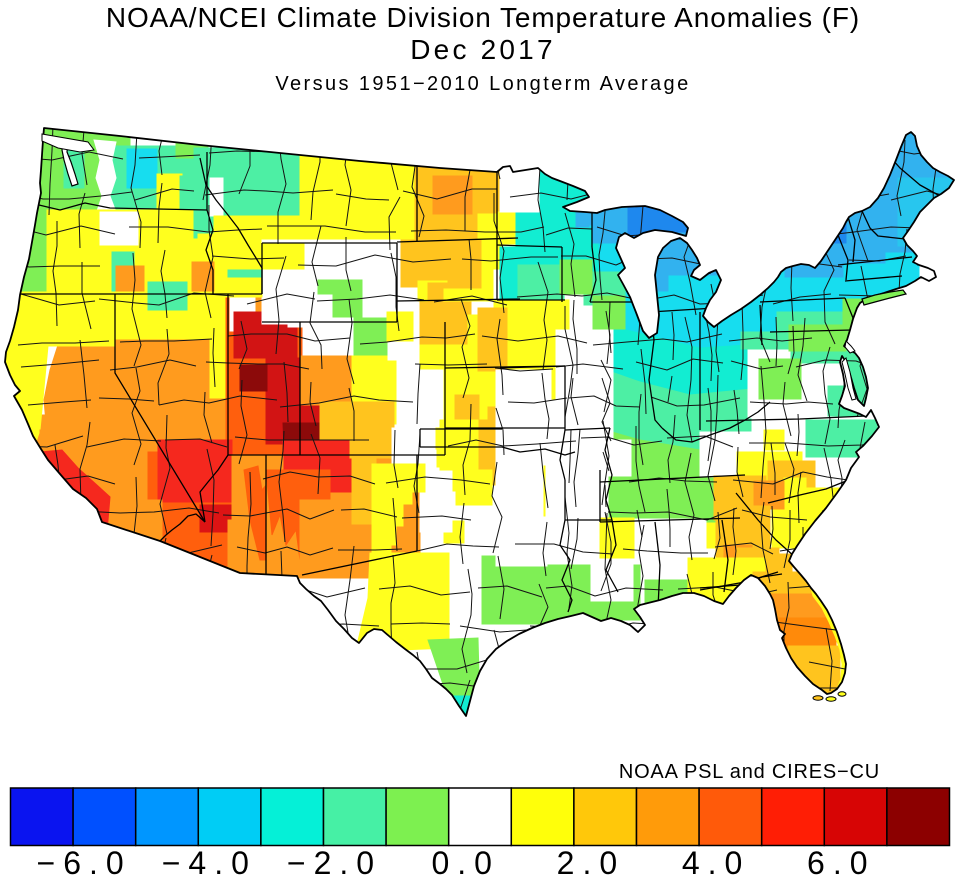  Describe the element at coordinates (591, 862) in the screenshot. I see `svg-text: 2.0` at that location.